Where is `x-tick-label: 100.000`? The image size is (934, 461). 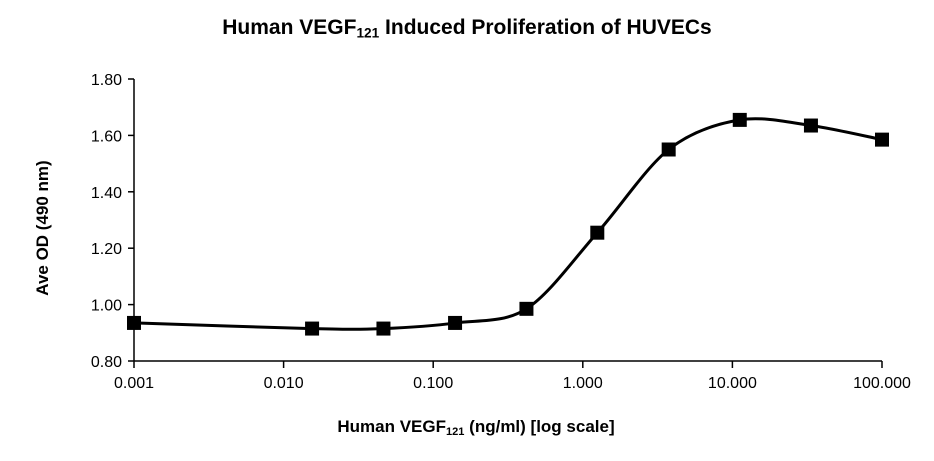
x-tick-label: 100.000 is located at coordinates (882, 383).